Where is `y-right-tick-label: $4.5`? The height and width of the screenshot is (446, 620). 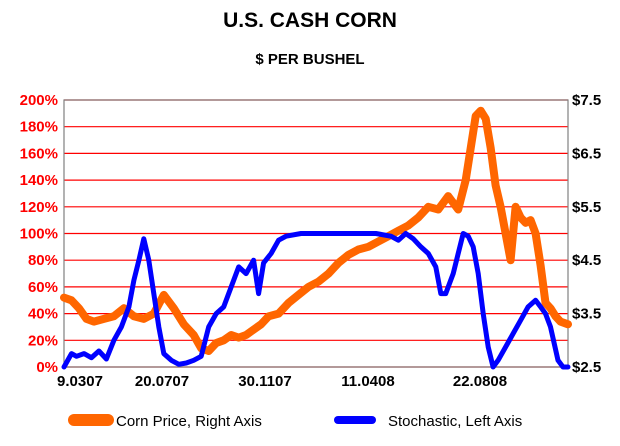
y-right-tick-label: $4.5 is located at coordinates (586, 260).